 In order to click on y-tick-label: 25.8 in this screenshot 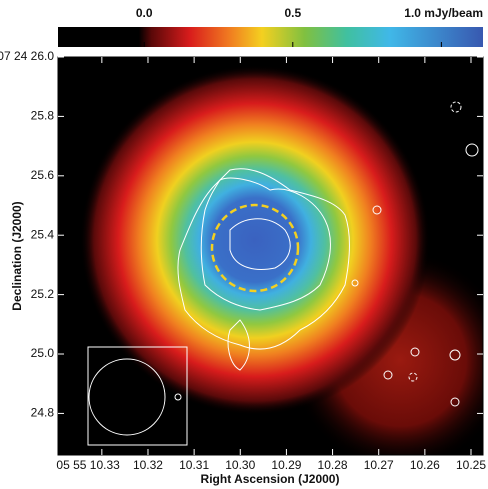, I will do `click(43, 116)`.